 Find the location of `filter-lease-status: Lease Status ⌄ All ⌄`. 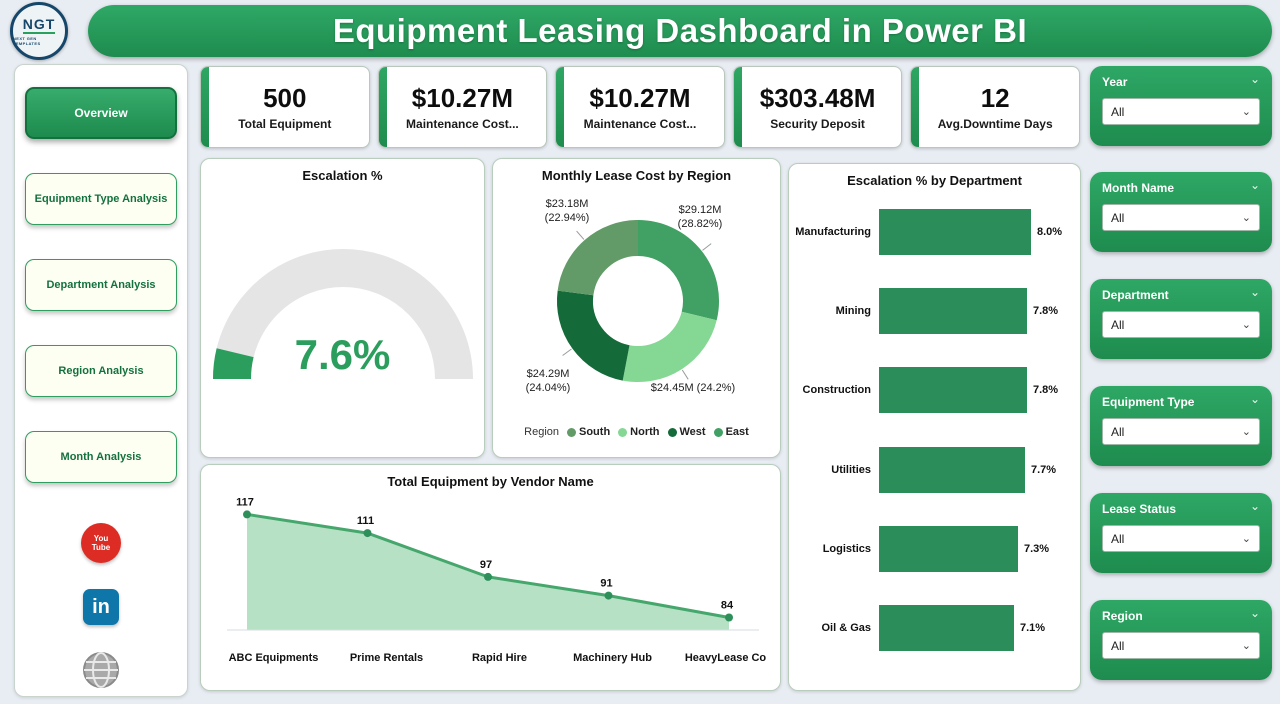

filter-lease-status: Lease Status ⌄ All ⌄ is located at coordinates (1181, 533).